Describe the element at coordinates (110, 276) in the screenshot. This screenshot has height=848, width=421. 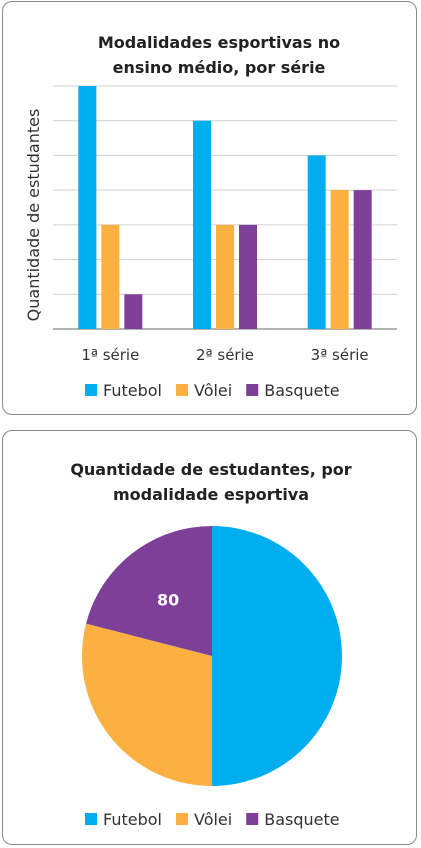
I see `bar-vôlei-1` at that location.